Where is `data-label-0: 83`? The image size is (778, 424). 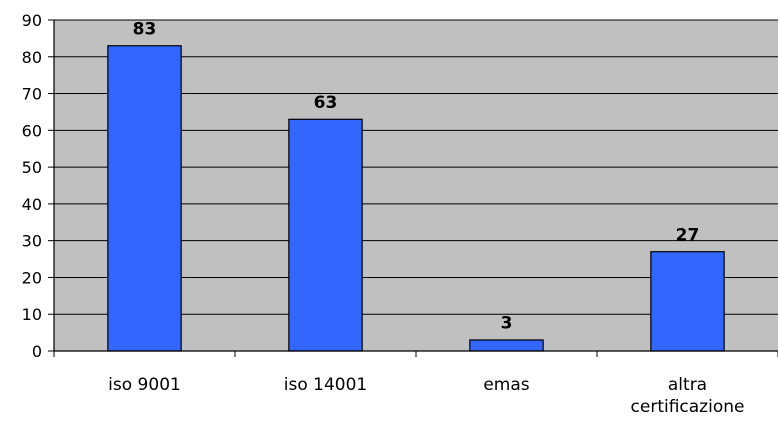 data-label-0: 83 is located at coordinates (145, 29).